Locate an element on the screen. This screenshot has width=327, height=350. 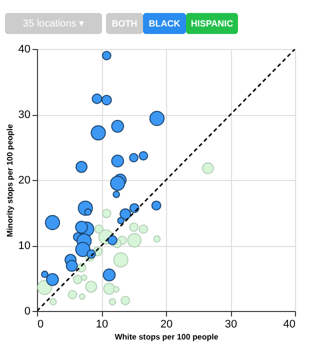
x-axis-title: White stops per 100 people is located at coordinates (166, 337).